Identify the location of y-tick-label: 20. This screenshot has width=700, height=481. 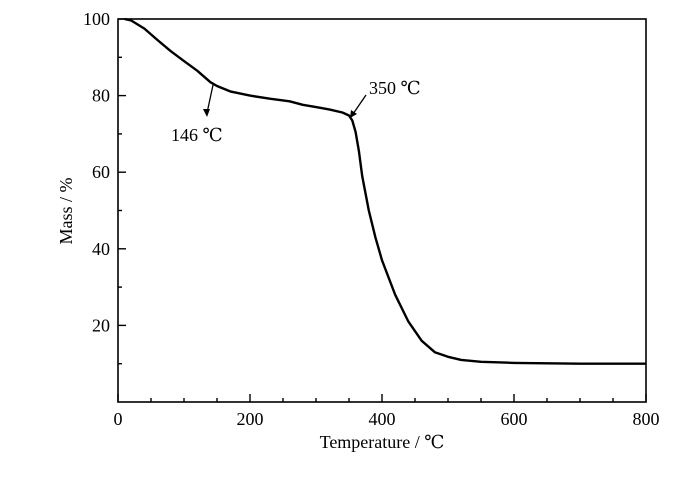
(101, 325).